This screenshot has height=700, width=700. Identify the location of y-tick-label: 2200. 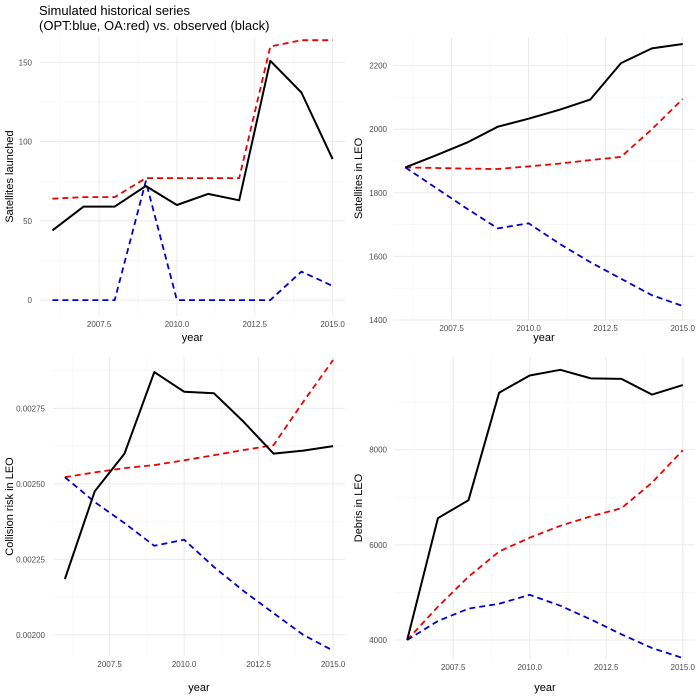
(378, 66).